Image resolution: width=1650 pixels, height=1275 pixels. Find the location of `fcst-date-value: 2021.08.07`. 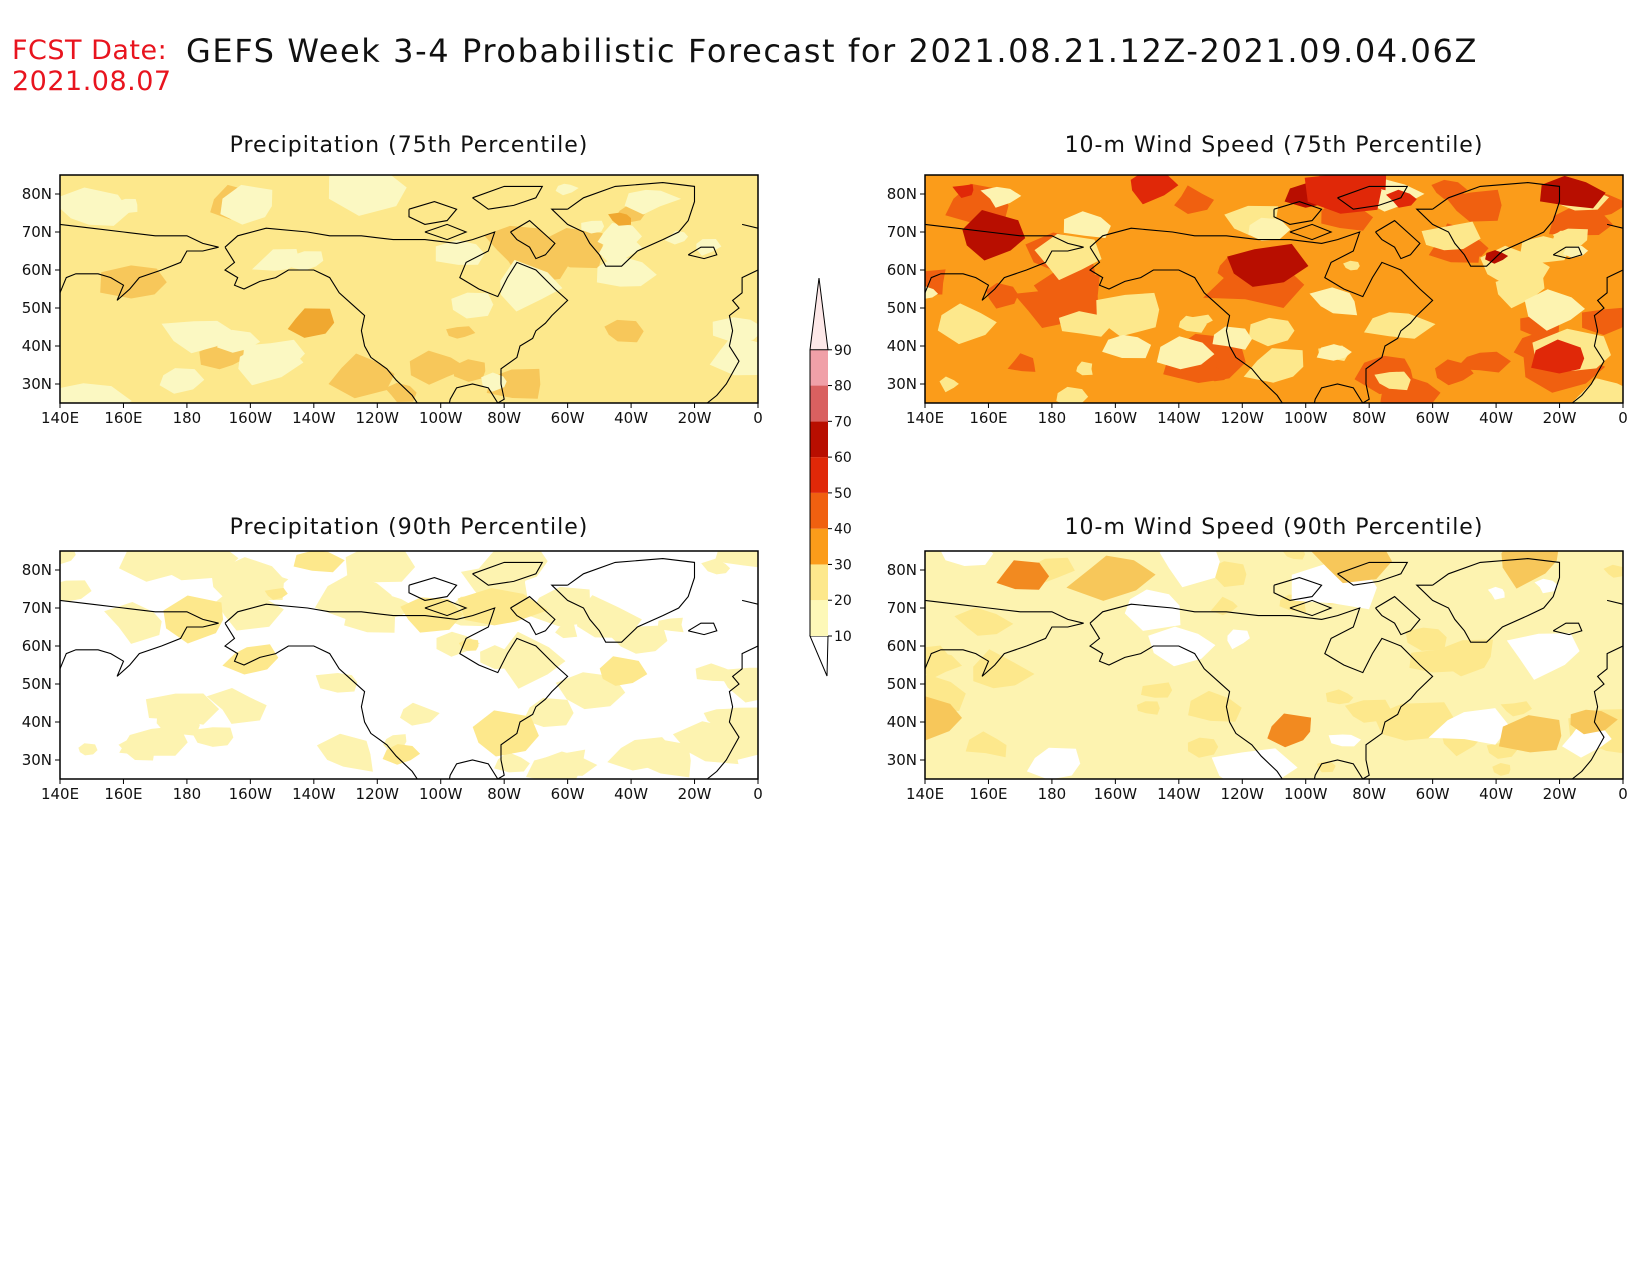

fcst-date-value: 2021.08.07 is located at coordinates (92, 81).